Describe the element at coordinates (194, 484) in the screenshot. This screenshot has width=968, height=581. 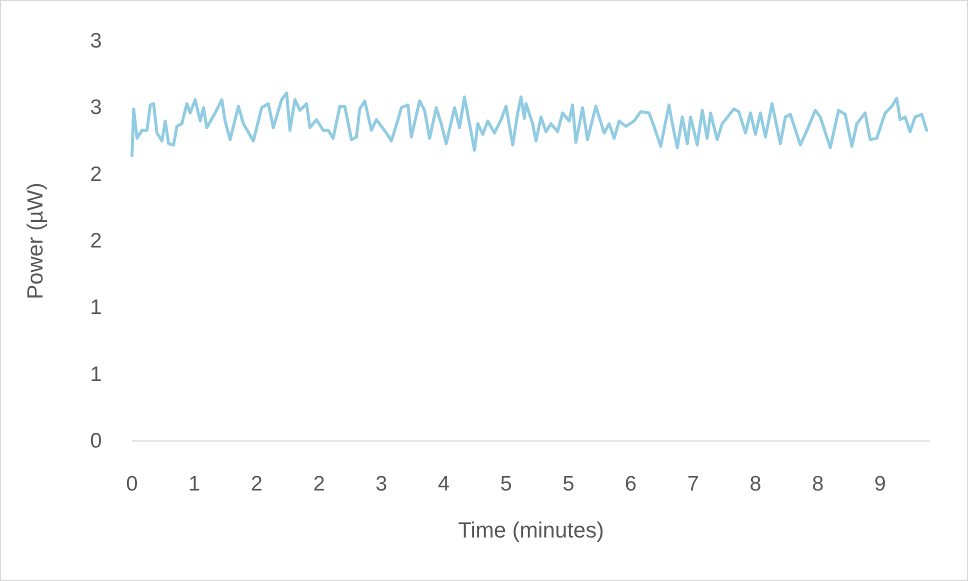
I see `x-tick-label: 1` at that location.